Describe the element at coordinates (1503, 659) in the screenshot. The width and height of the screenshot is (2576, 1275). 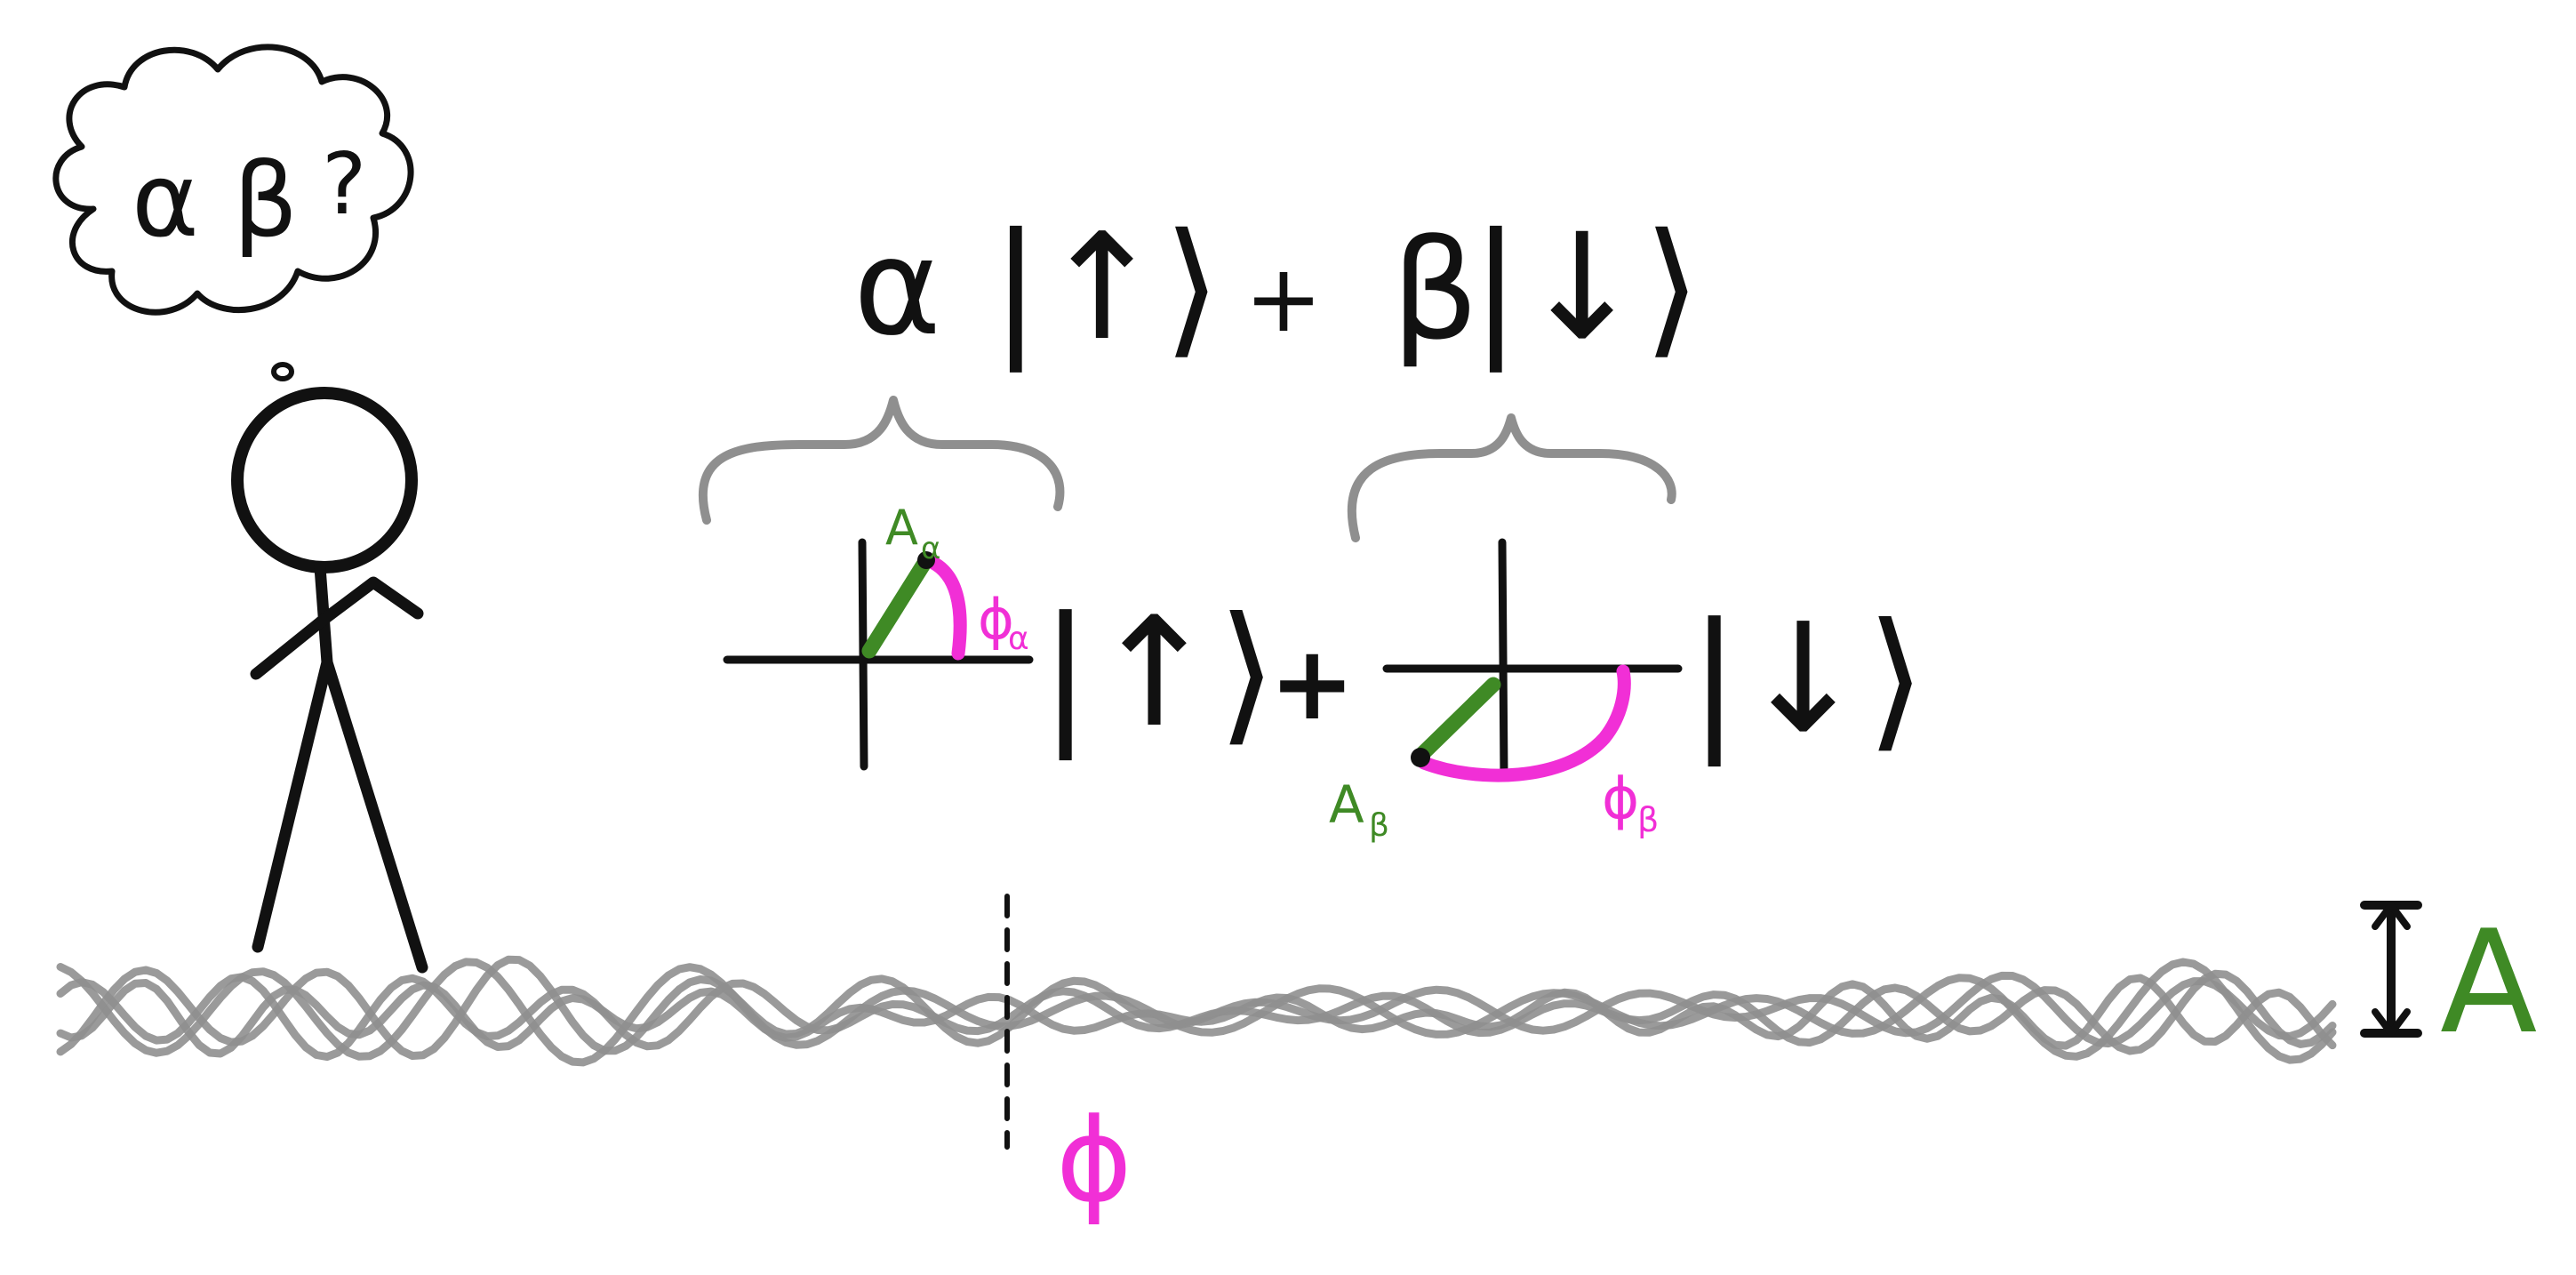
I see `phasor-beta-imag-axis` at that location.